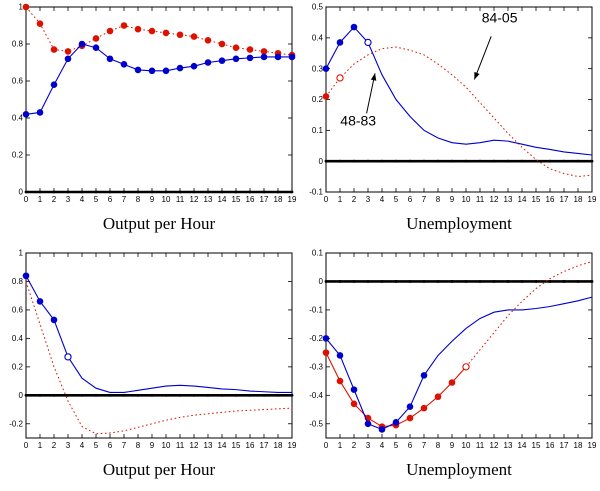 This screenshot has height=491, width=600. I want to click on svg-text: 0.3, so click(318, 68).